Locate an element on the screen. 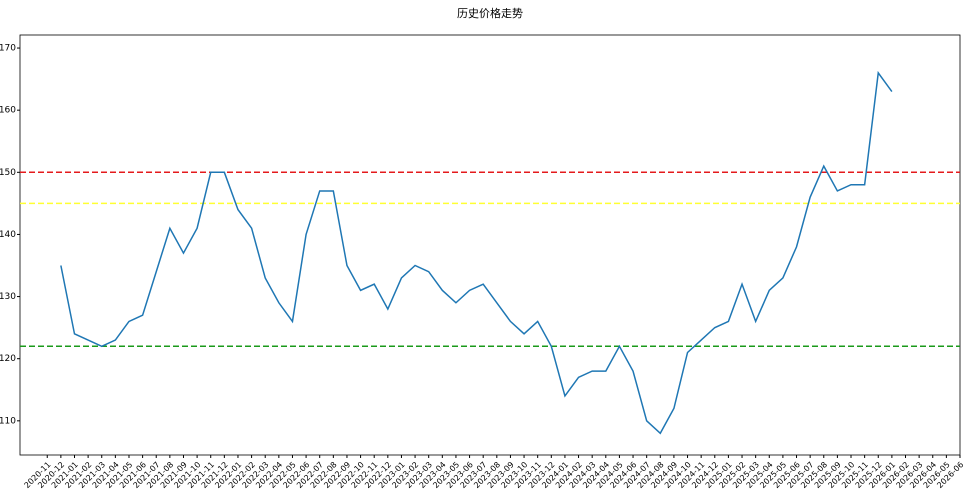 The width and height of the screenshot is (975, 500). y-tick-label: 170 is located at coordinates (8, 49).